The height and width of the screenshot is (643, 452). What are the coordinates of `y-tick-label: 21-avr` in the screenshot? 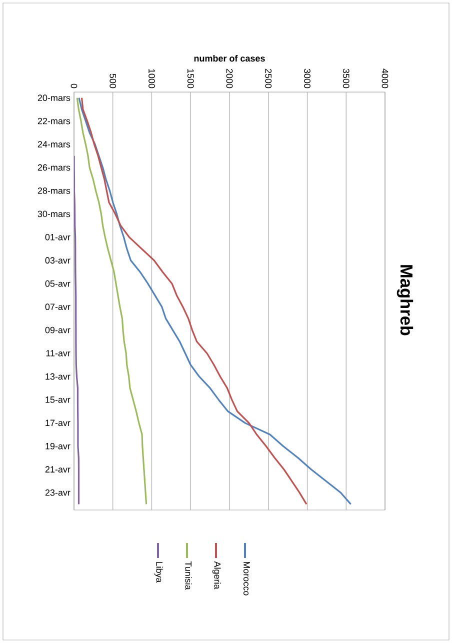 It's located at (57, 469).